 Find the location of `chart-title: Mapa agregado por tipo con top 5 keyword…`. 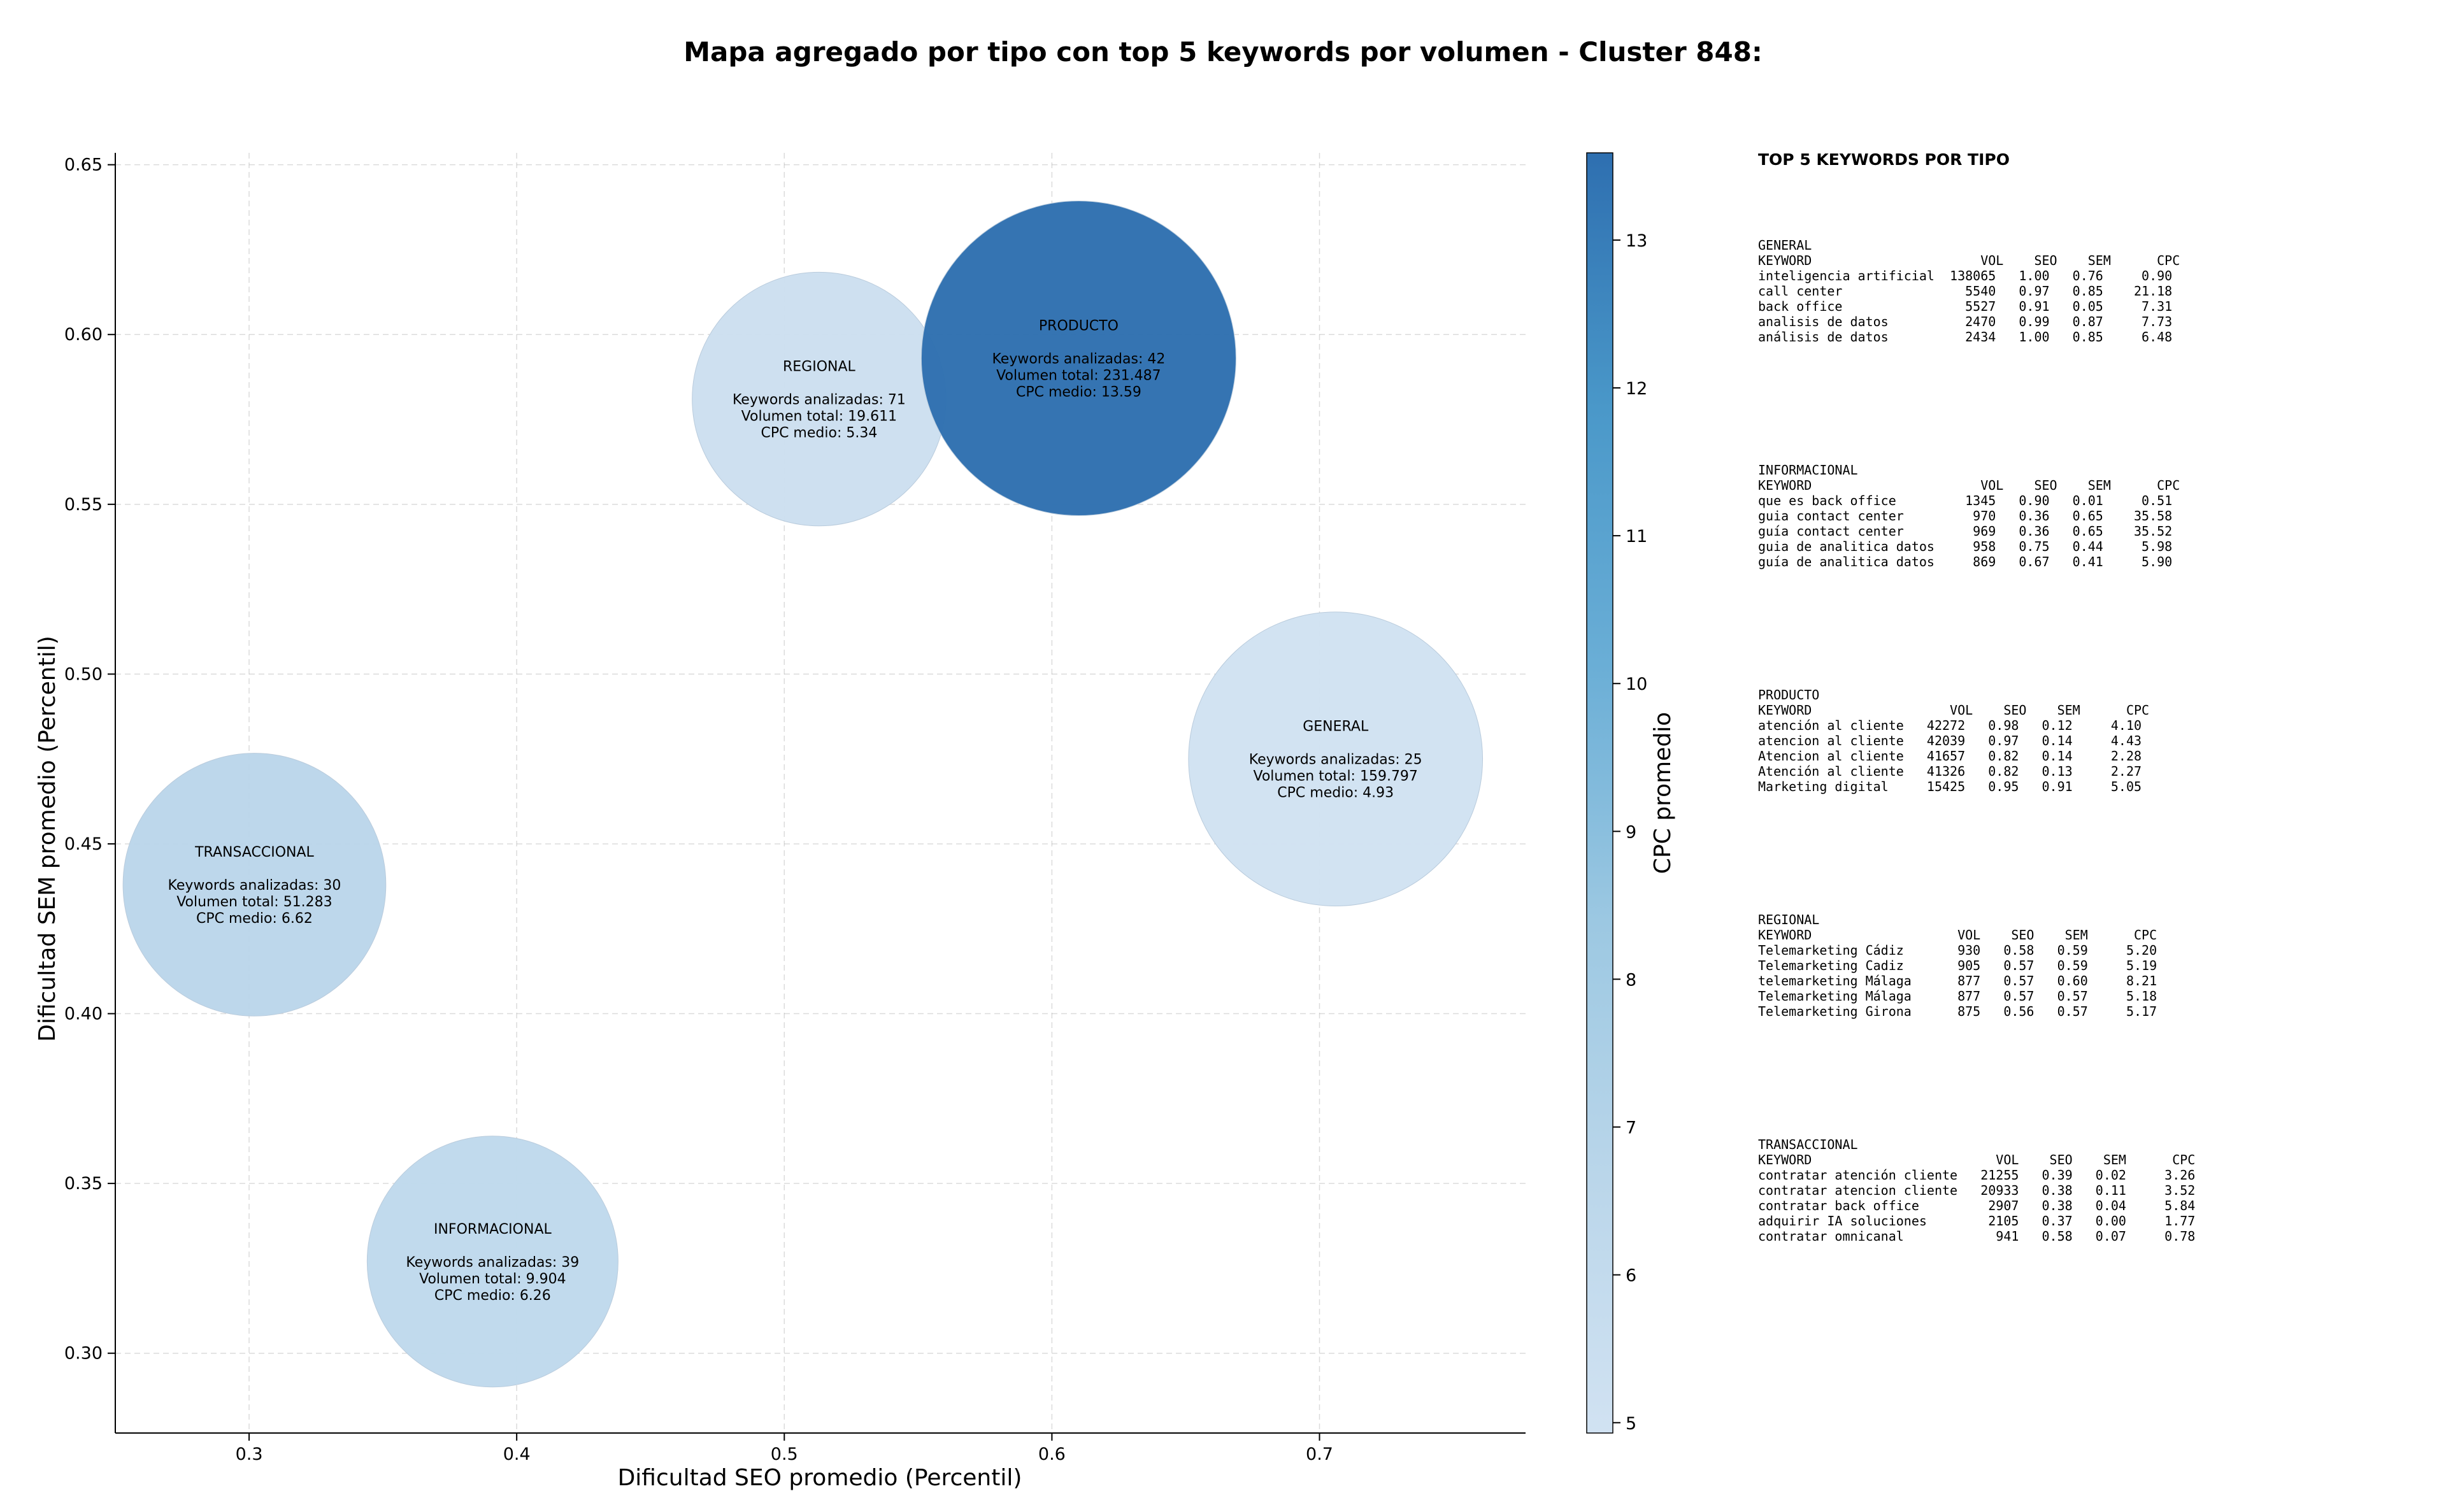

chart-title: Mapa agregado por tipo con top 5 keyword… is located at coordinates (1223, 52).